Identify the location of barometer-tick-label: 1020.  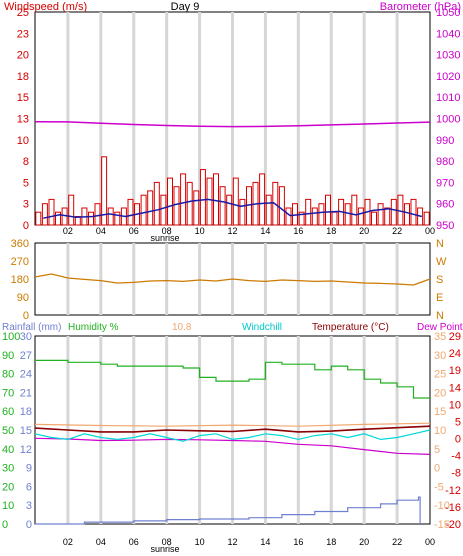
(448, 77).